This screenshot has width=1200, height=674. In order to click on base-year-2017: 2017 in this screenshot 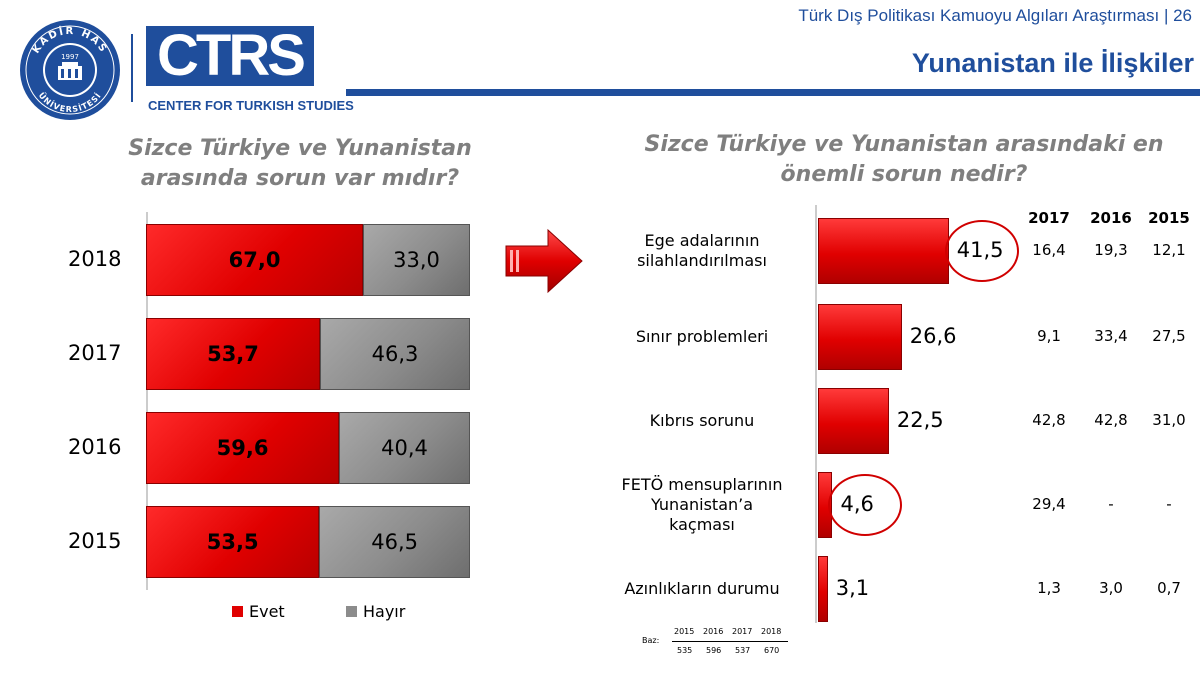, I will do `click(742, 631)`.